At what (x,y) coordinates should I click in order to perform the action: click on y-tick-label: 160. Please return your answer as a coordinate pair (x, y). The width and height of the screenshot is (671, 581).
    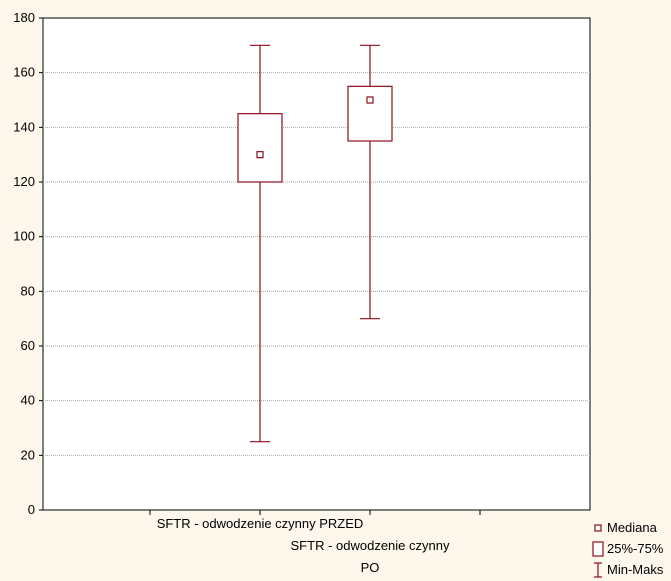
    Looking at the image, I should click on (24, 72).